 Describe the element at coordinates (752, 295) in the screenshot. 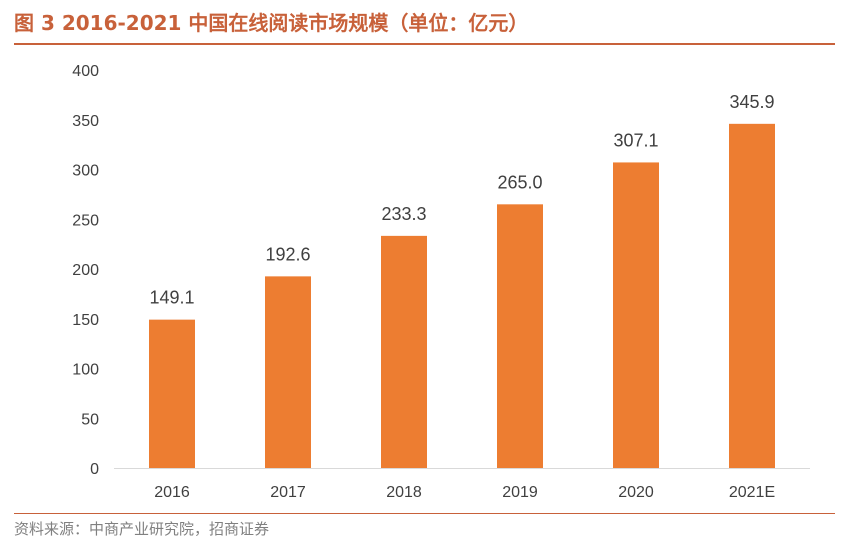

I see `bar-2021e` at that location.